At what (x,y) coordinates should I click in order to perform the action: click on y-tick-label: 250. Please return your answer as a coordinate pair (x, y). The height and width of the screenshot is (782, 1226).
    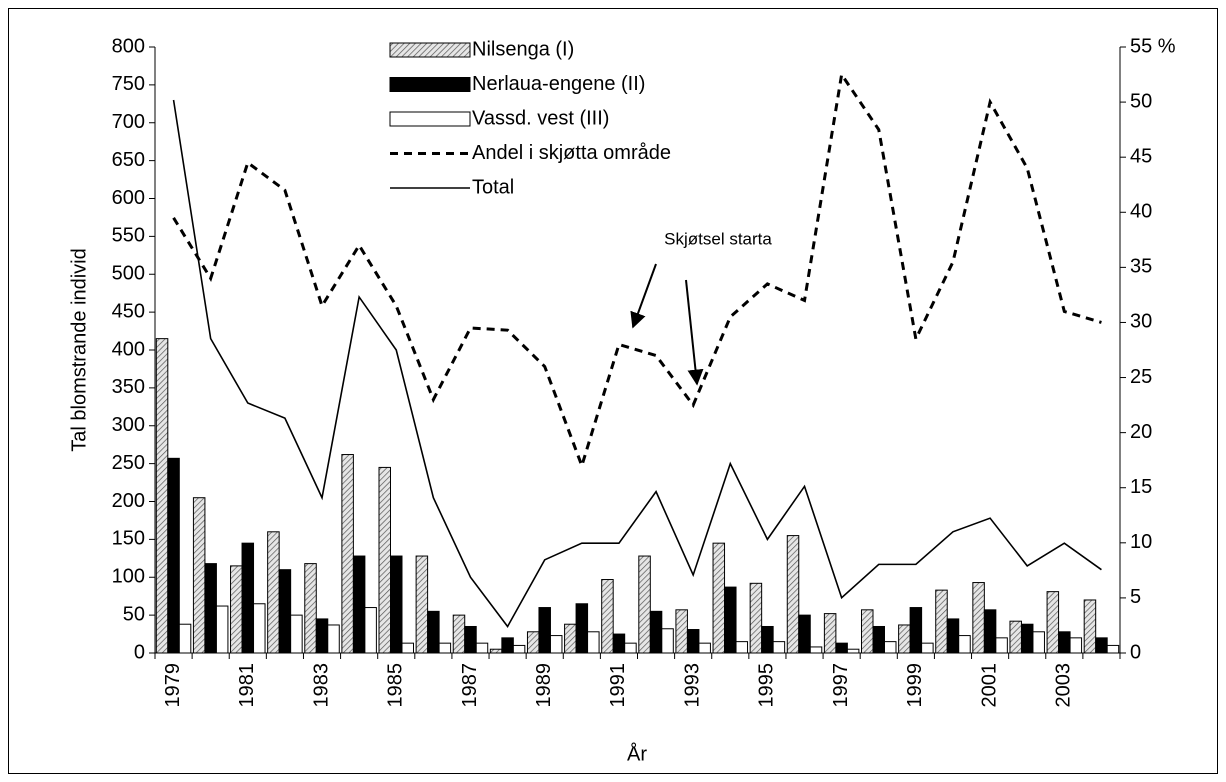
    Looking at the image, I should click on (128, 463).